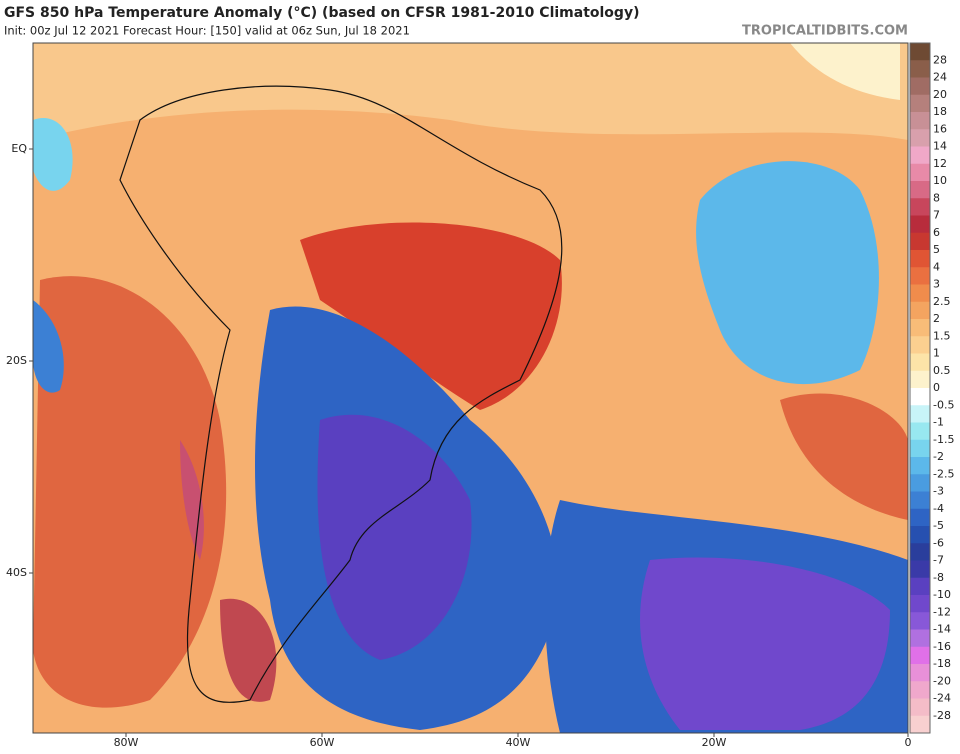  What do you see at coordinates (825, 31) in the screenshot?
I see `watermark: TROPICALTIDBITS.COM` at bounding box center [825, 31].